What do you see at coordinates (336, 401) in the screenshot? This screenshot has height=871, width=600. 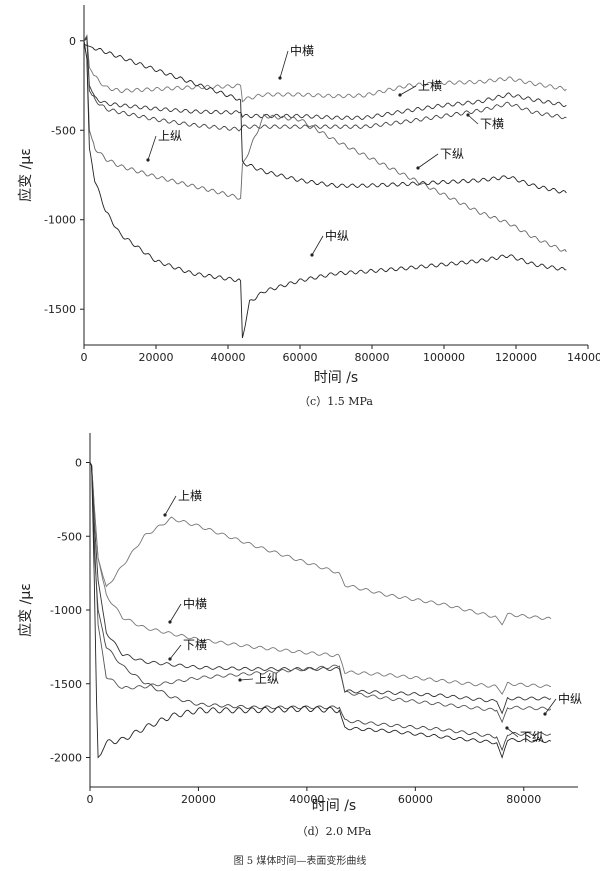 I see `chart-caption: （c）1.5 MPa` at bounding box center [336, 401].